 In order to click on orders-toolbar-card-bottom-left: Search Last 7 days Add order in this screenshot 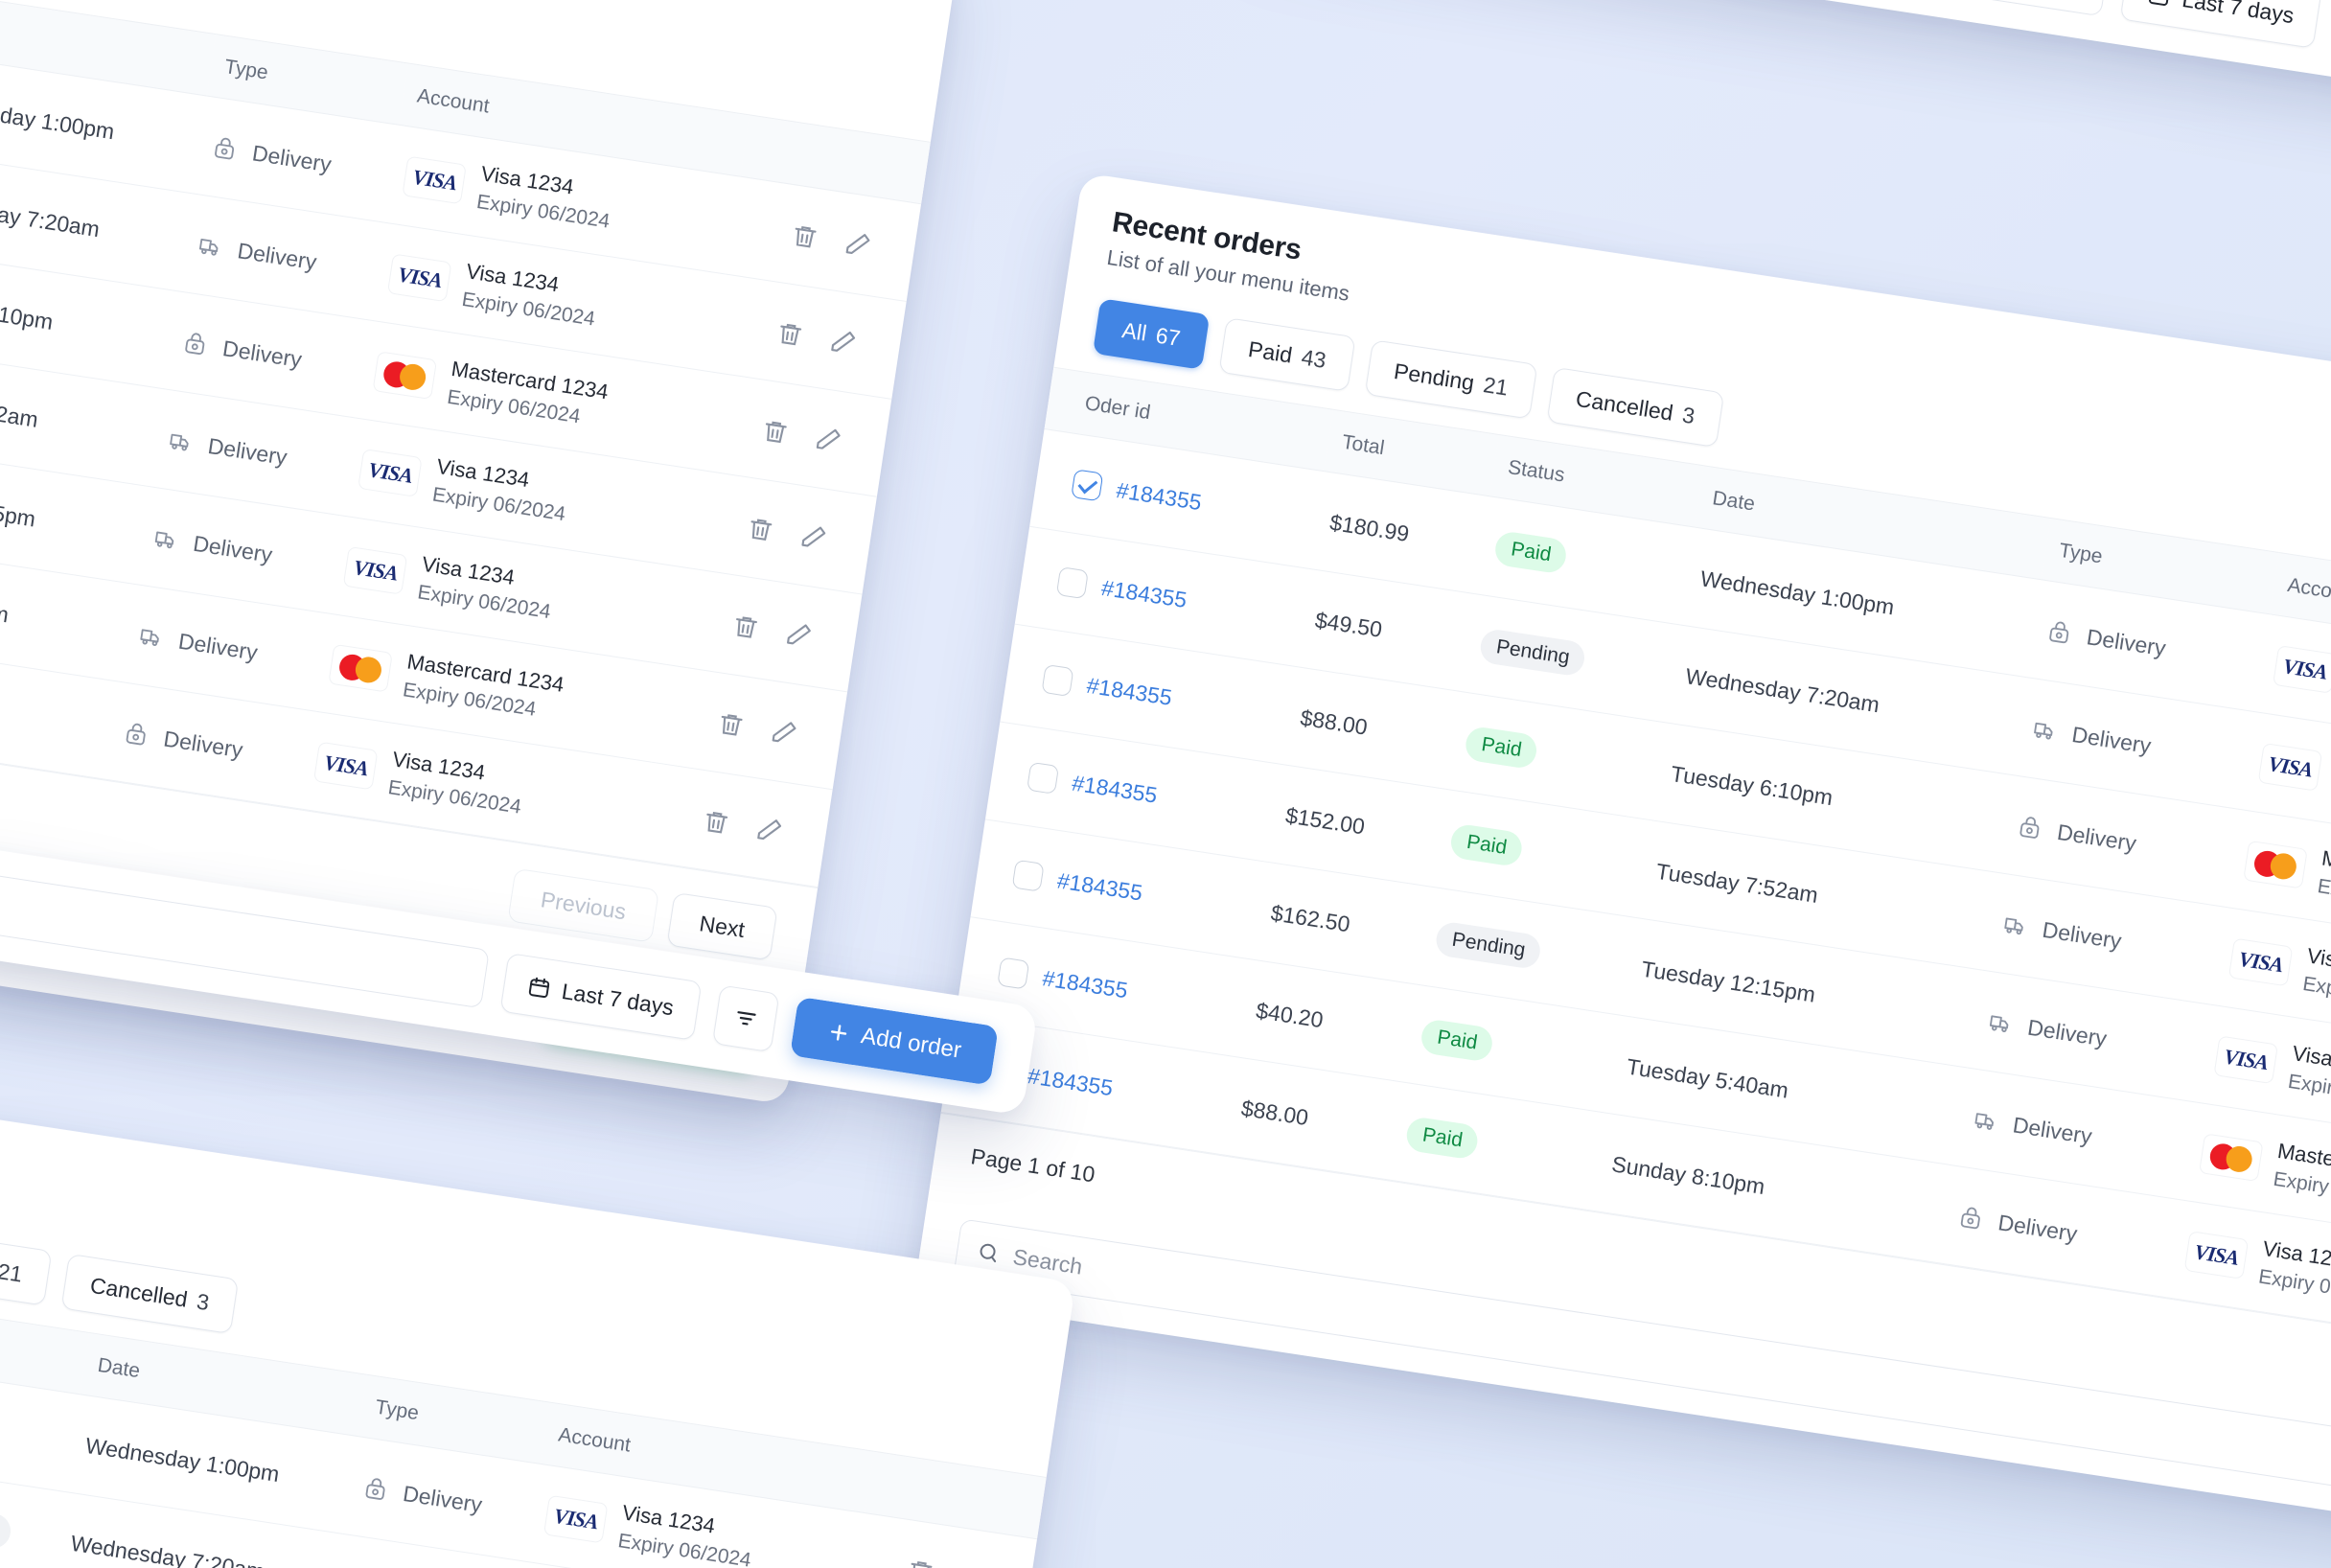, I will do `click(520, 956)`.